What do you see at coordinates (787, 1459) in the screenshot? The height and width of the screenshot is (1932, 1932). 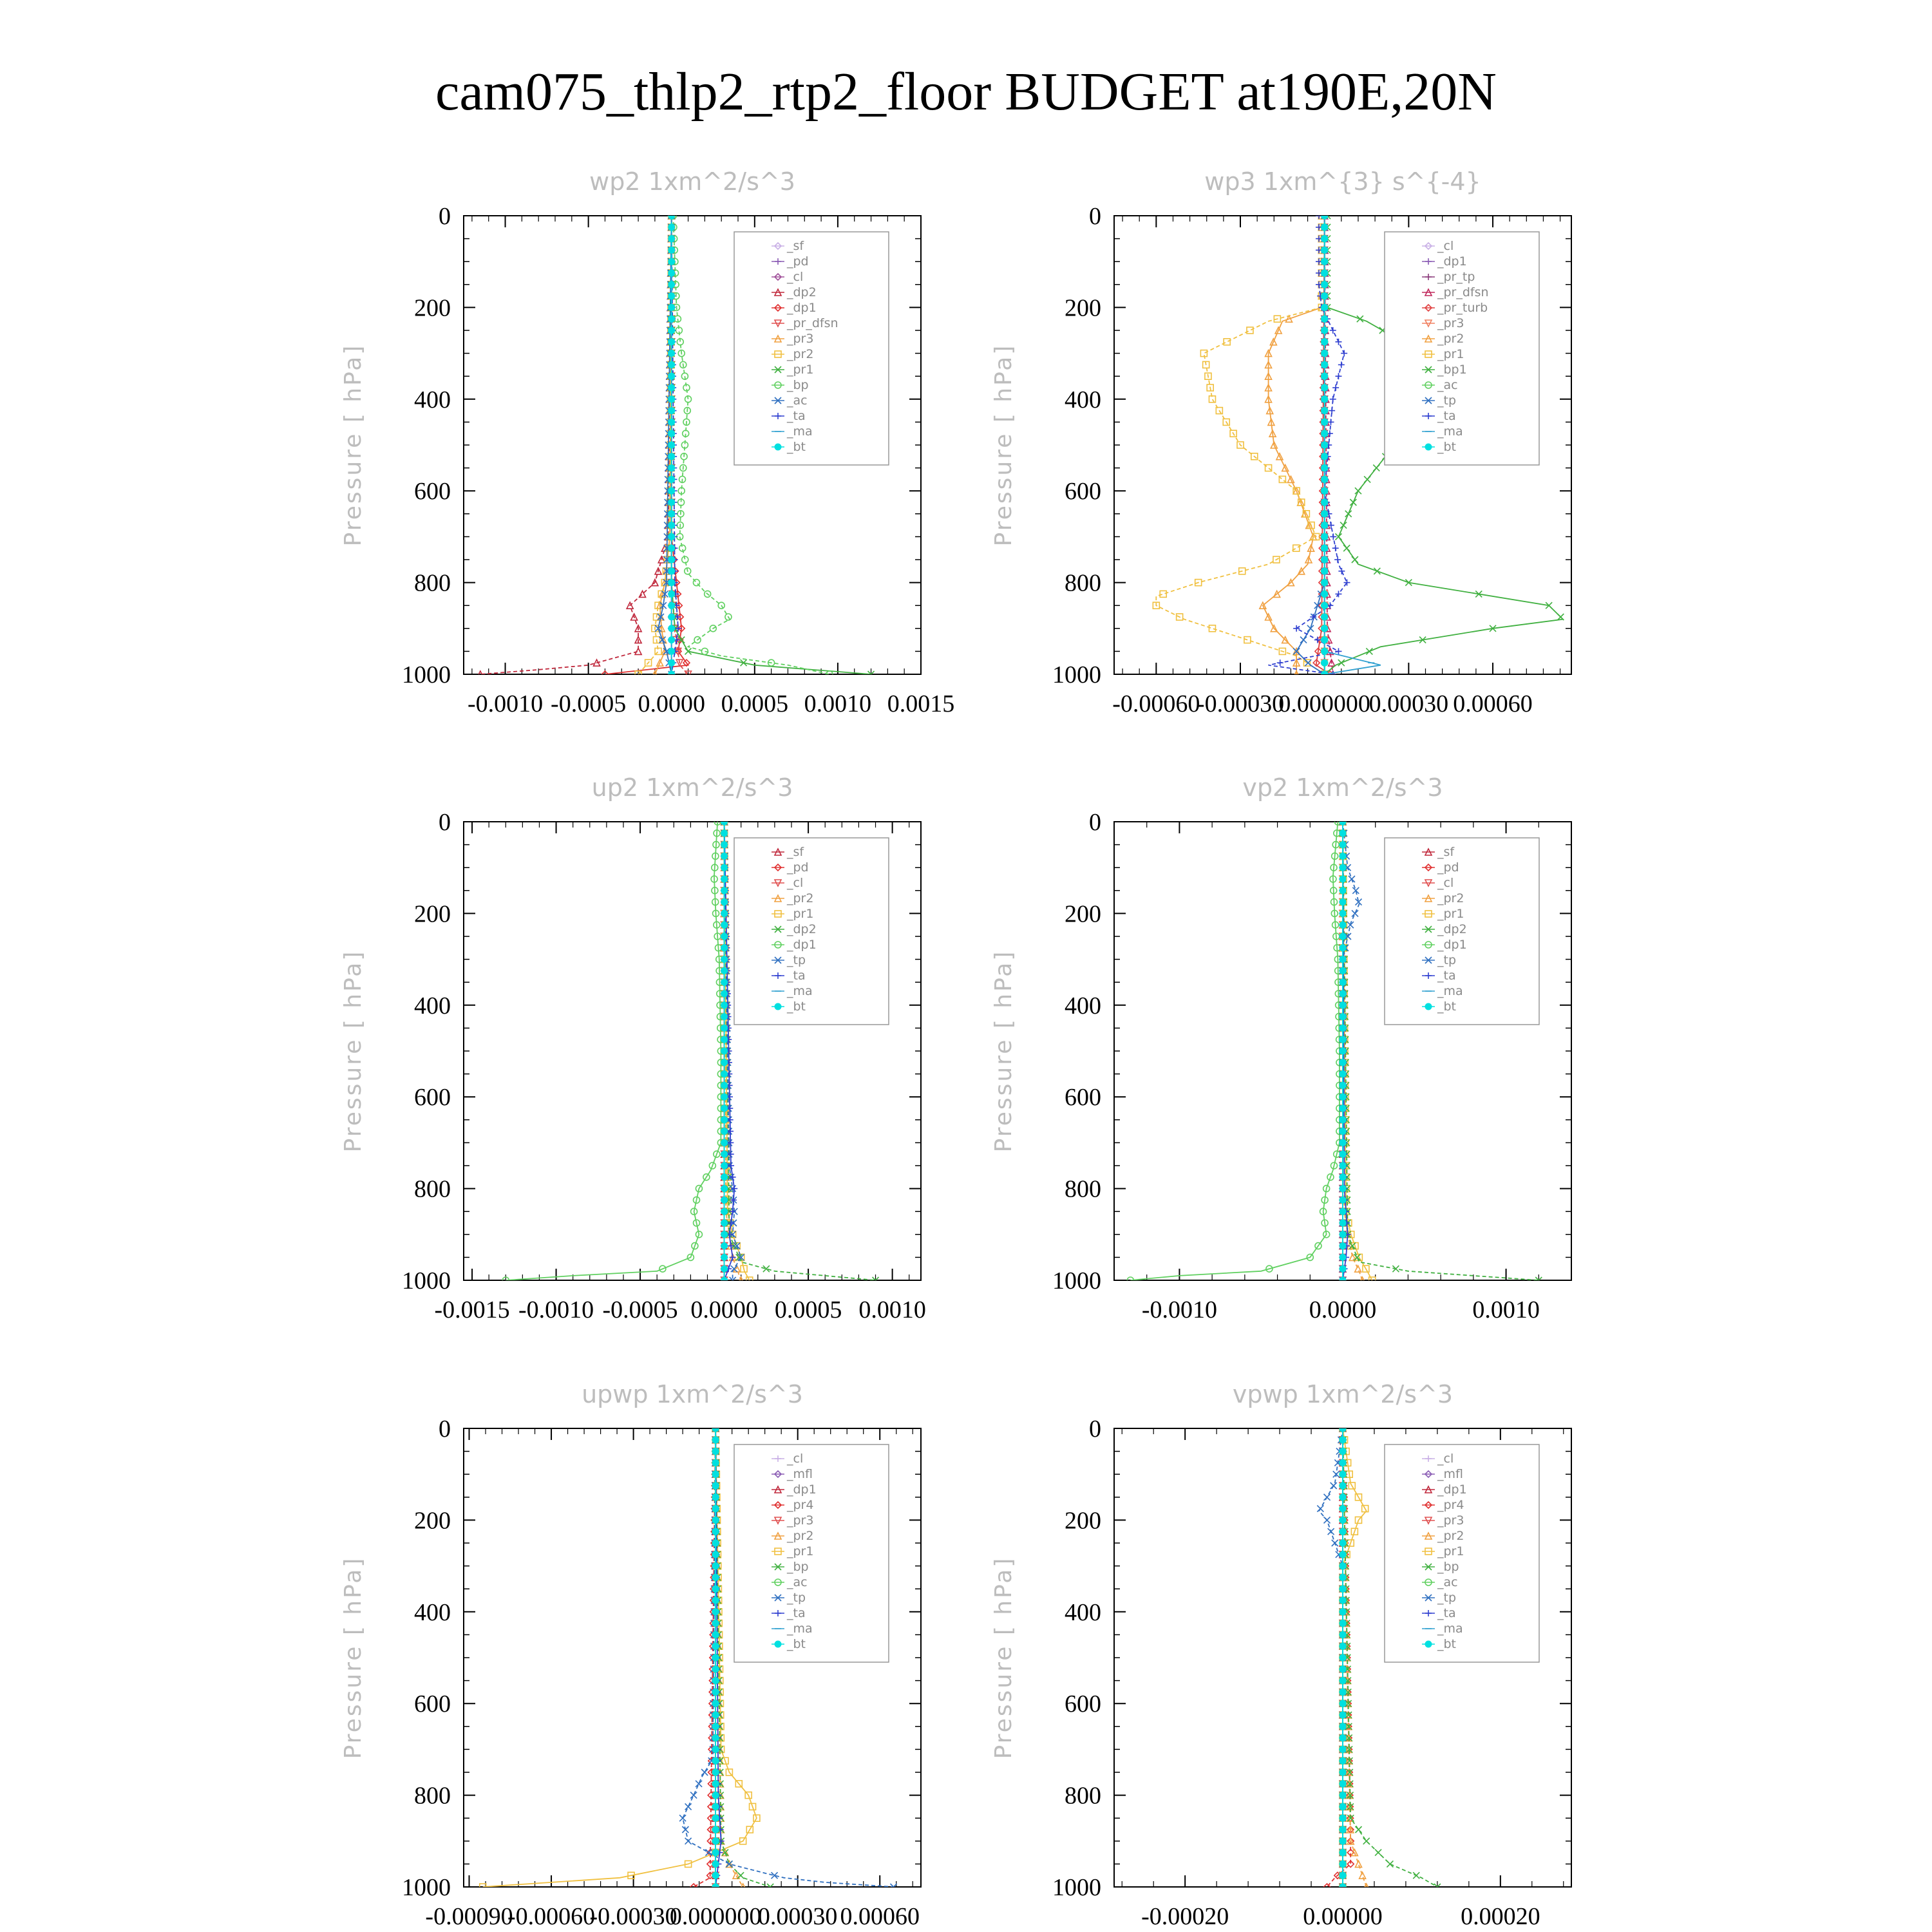 I see `legend-entry: _cl` at bounding box center [787, 1459].